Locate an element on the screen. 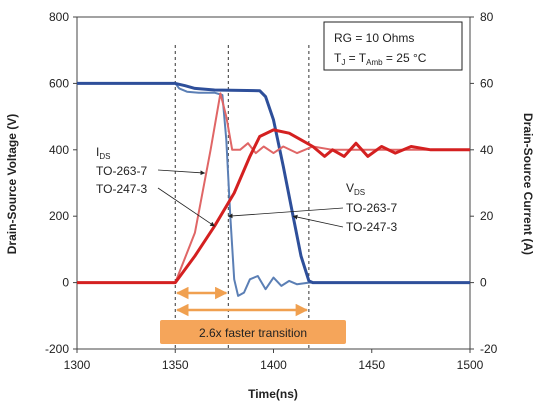 This screenshot has width=534, height=405. ids-to247-pointer is located at coordinates (186, 207).